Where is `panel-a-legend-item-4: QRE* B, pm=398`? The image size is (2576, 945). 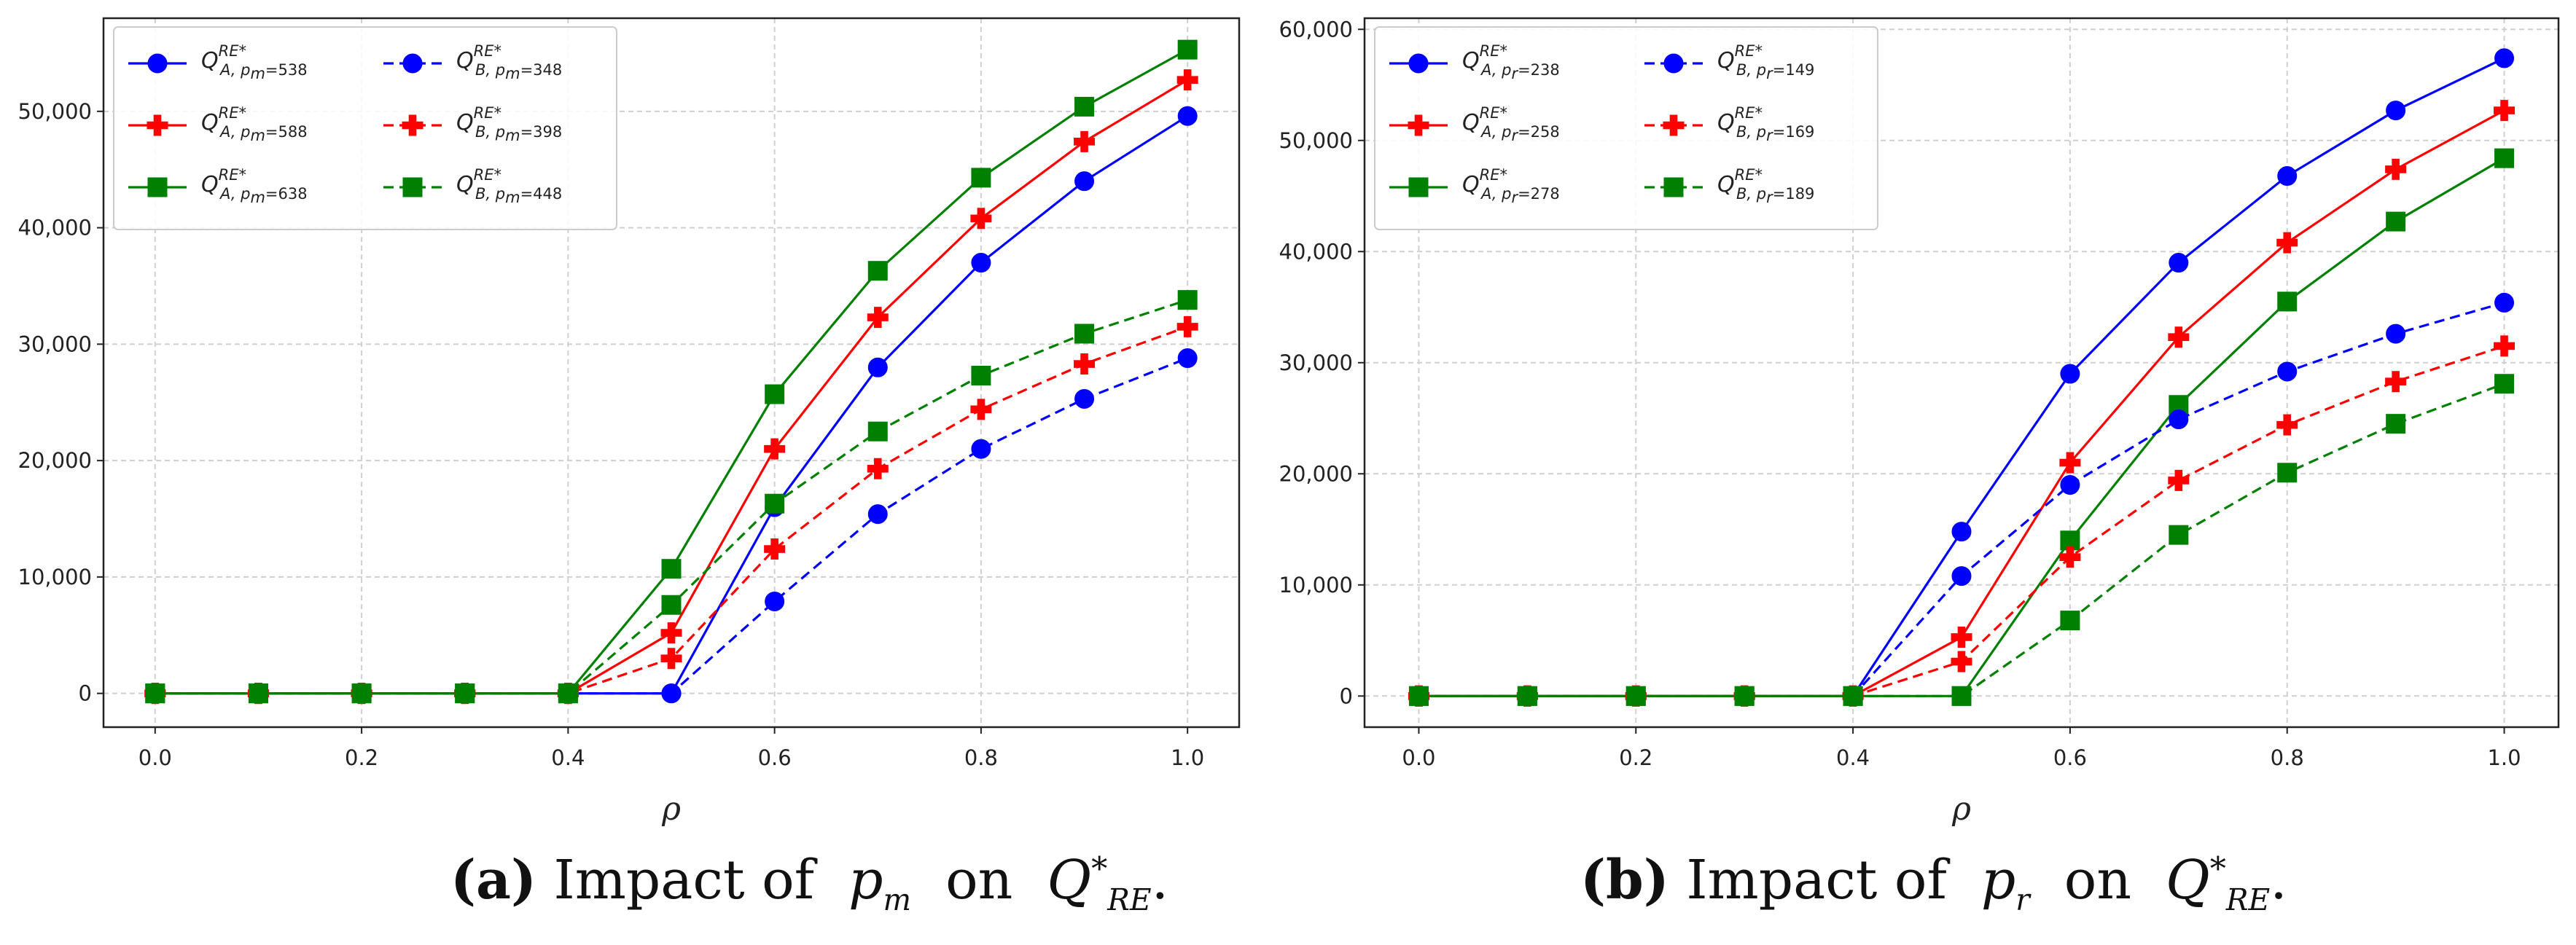 panel-a-legend-item-4: QRE* B, pm=398 is located at coordinates (473, 124).